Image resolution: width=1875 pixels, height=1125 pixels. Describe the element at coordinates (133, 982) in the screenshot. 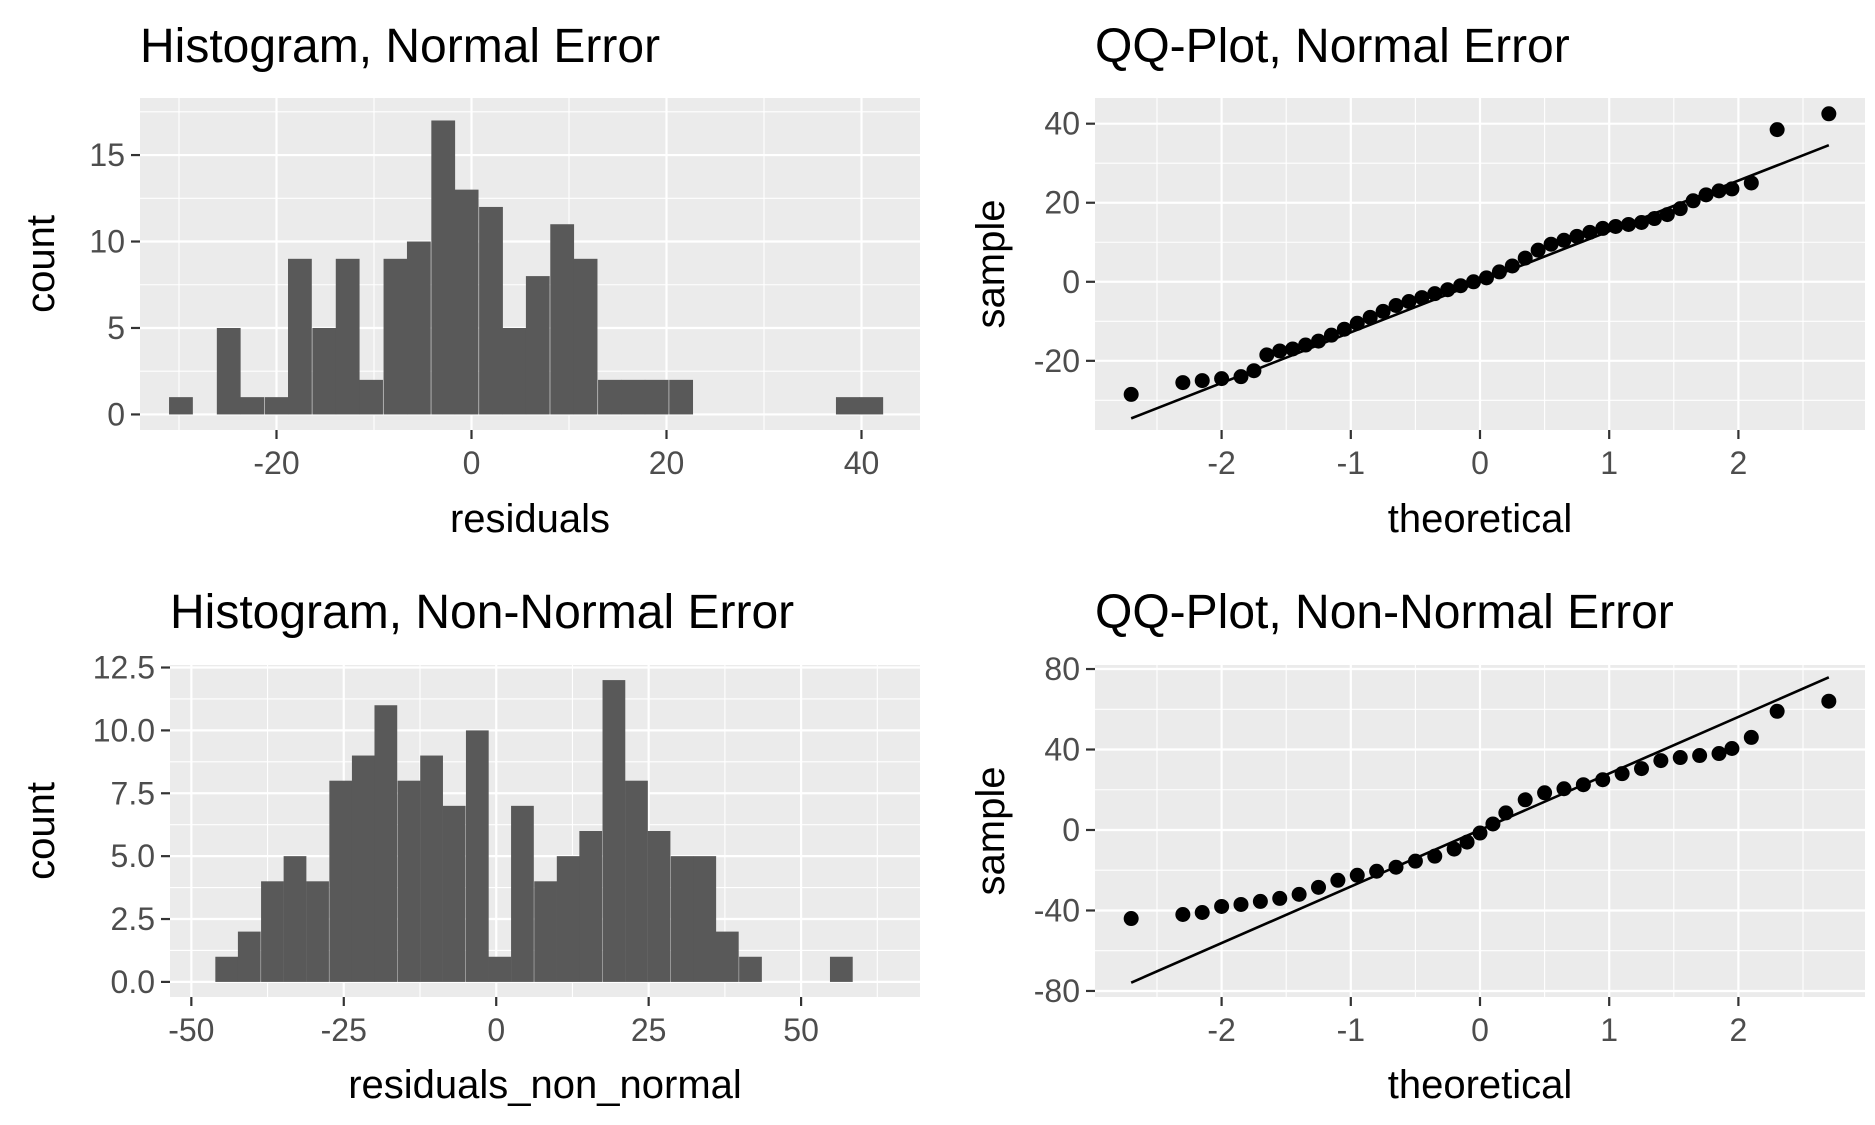

I see `hist-non-normal-y-tick-label: 0.0` at that location.